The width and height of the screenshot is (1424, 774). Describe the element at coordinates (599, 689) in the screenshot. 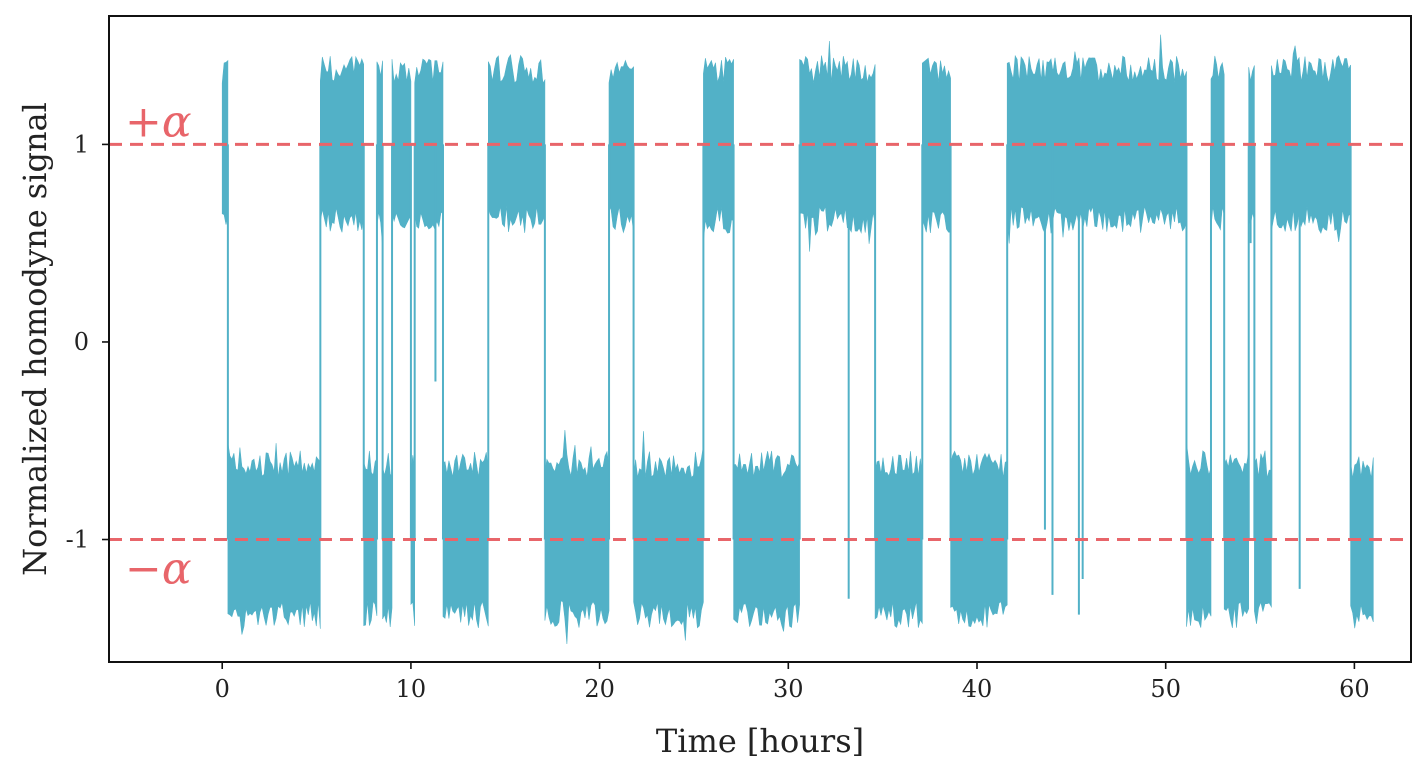

I see `x-tick-label-2: 20` at that location.